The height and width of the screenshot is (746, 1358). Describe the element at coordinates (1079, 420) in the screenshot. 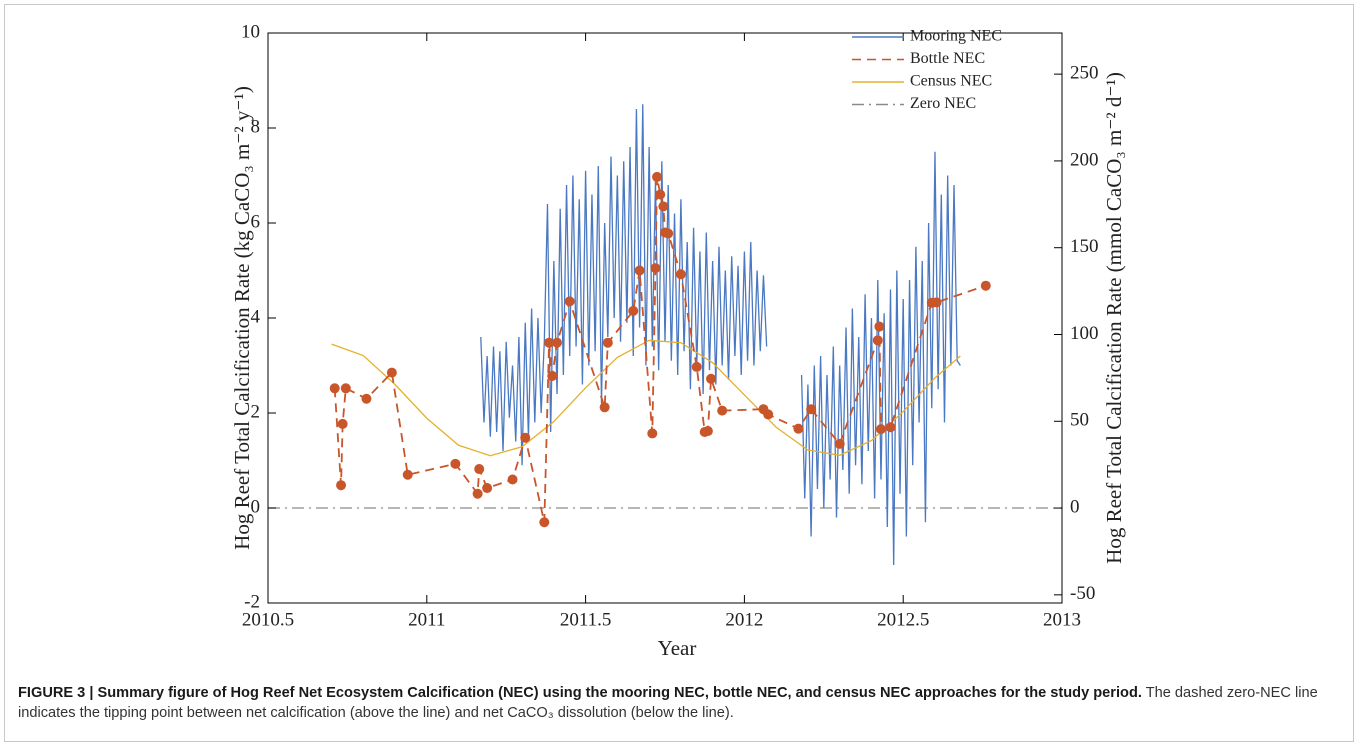

I see `y2-tick-label: 50` at that location.